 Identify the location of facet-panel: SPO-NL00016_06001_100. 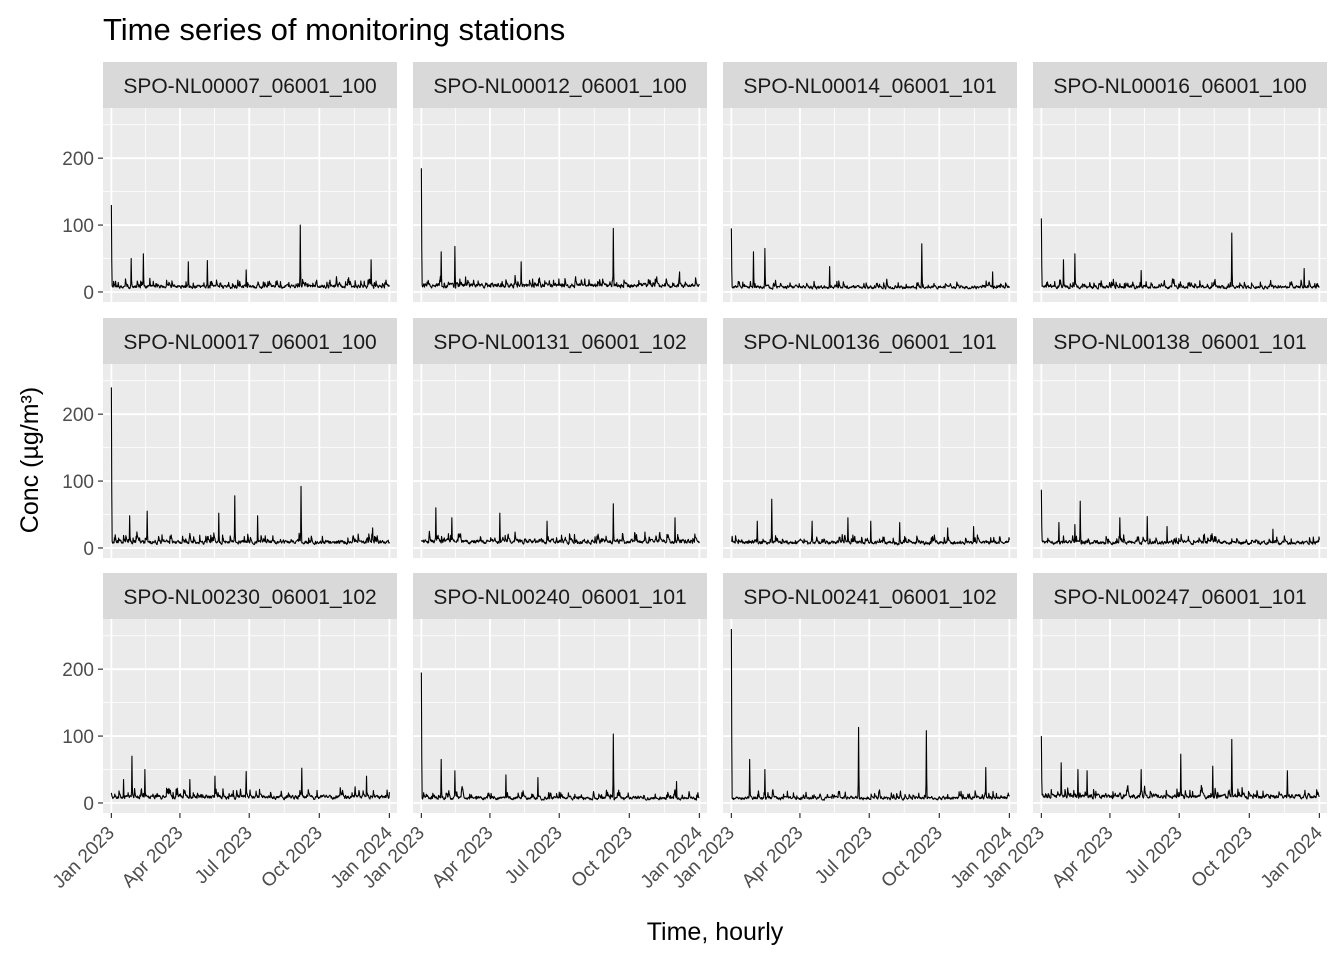
(1180, 182).